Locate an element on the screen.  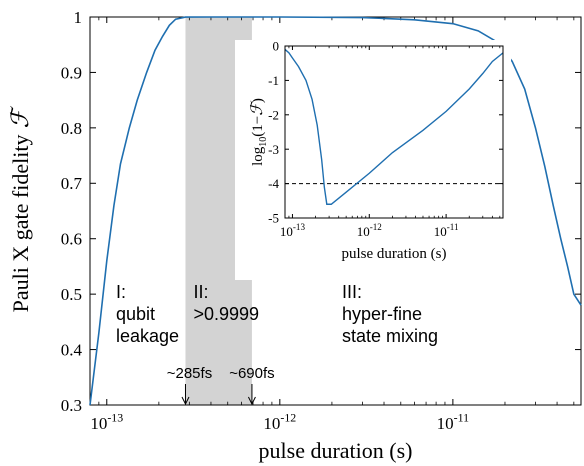
main-y-tick-label: 0.6 is located at coordinates (71, 239).